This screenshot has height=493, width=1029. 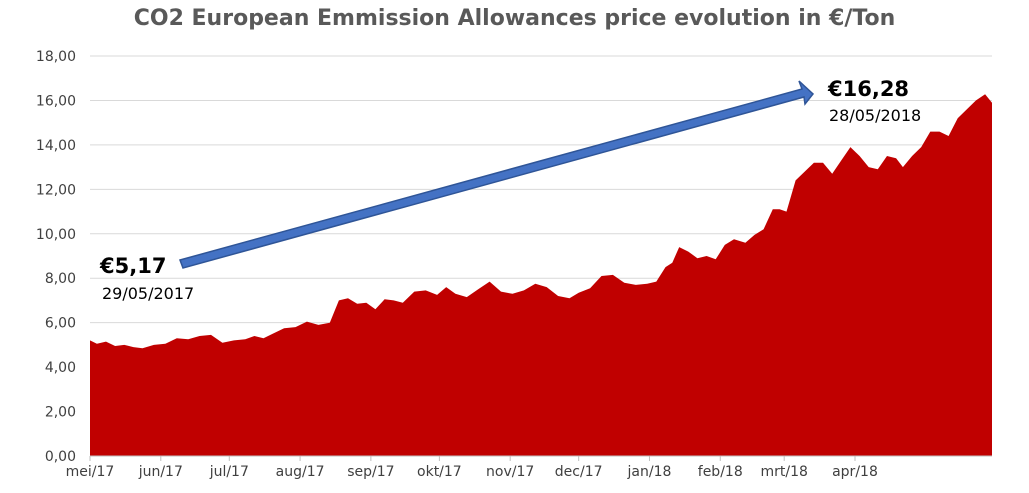 I want to click on y-tick-label: 2,00, so click(x=60, y=413).